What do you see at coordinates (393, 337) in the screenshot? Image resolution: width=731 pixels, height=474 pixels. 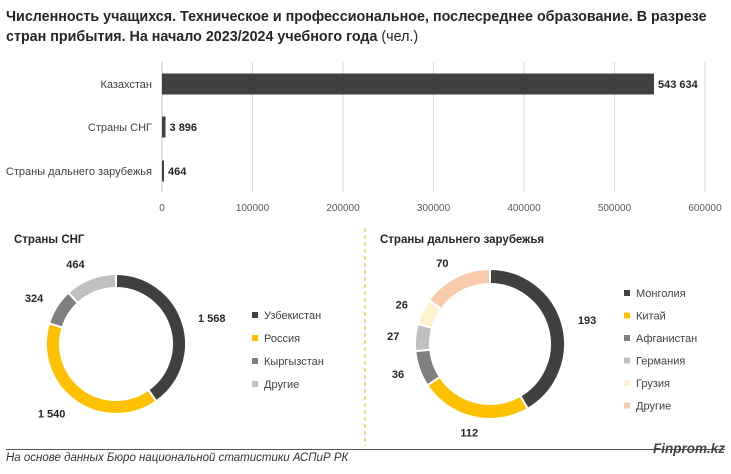 I see `donut-value-label: 27` at bounding box center [393, 337].